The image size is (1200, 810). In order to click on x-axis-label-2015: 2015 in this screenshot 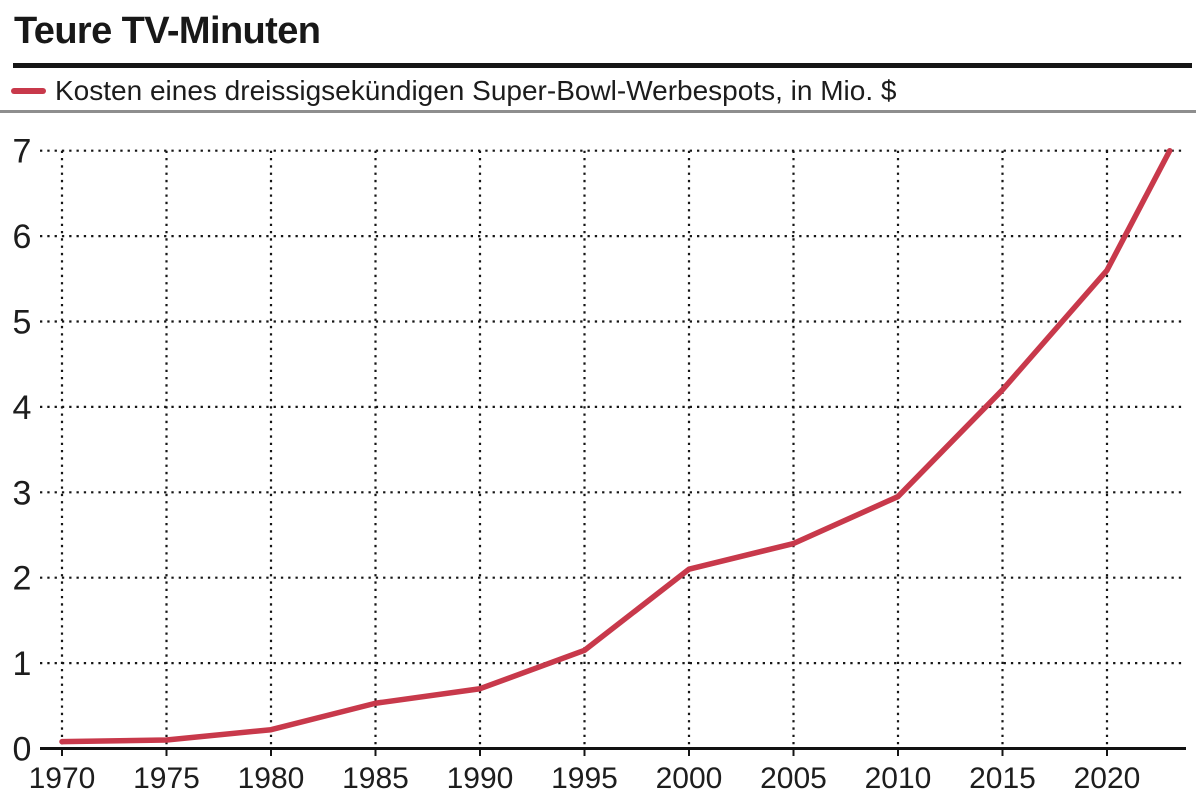, I will do `click(1002, 778)`.